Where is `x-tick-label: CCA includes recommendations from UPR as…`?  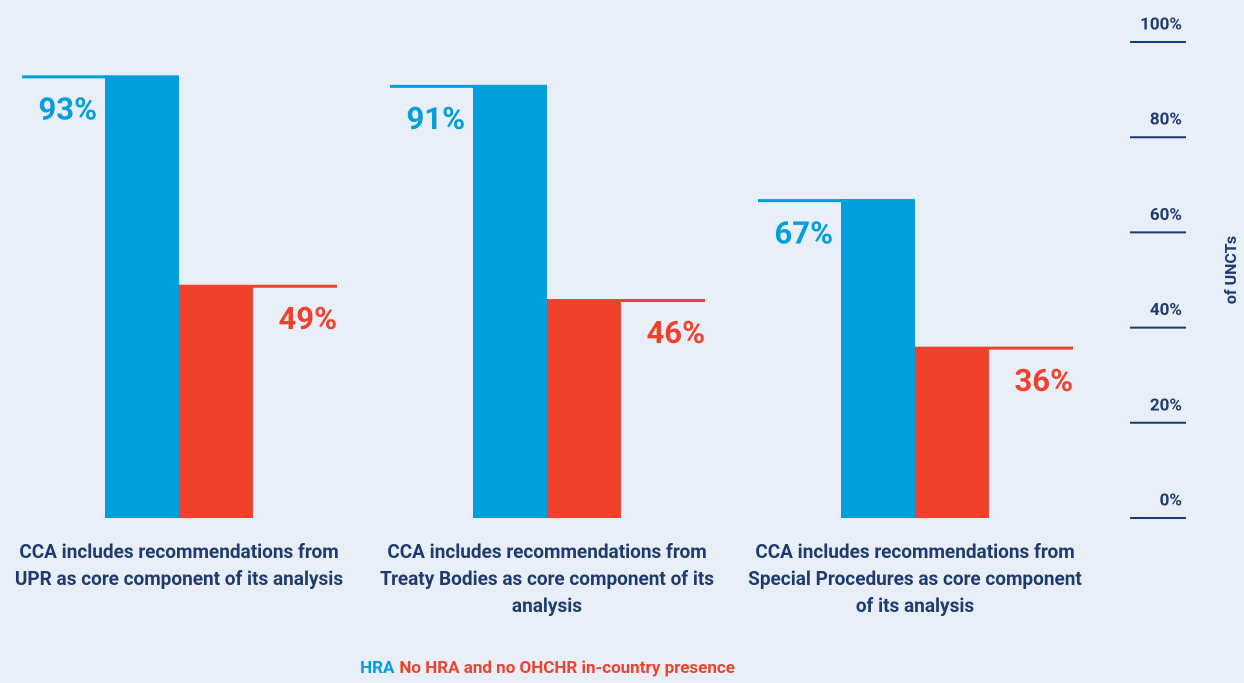 x-tick-label: CCA includes recommendations from UPR as… is located at coordinates (179, 565).